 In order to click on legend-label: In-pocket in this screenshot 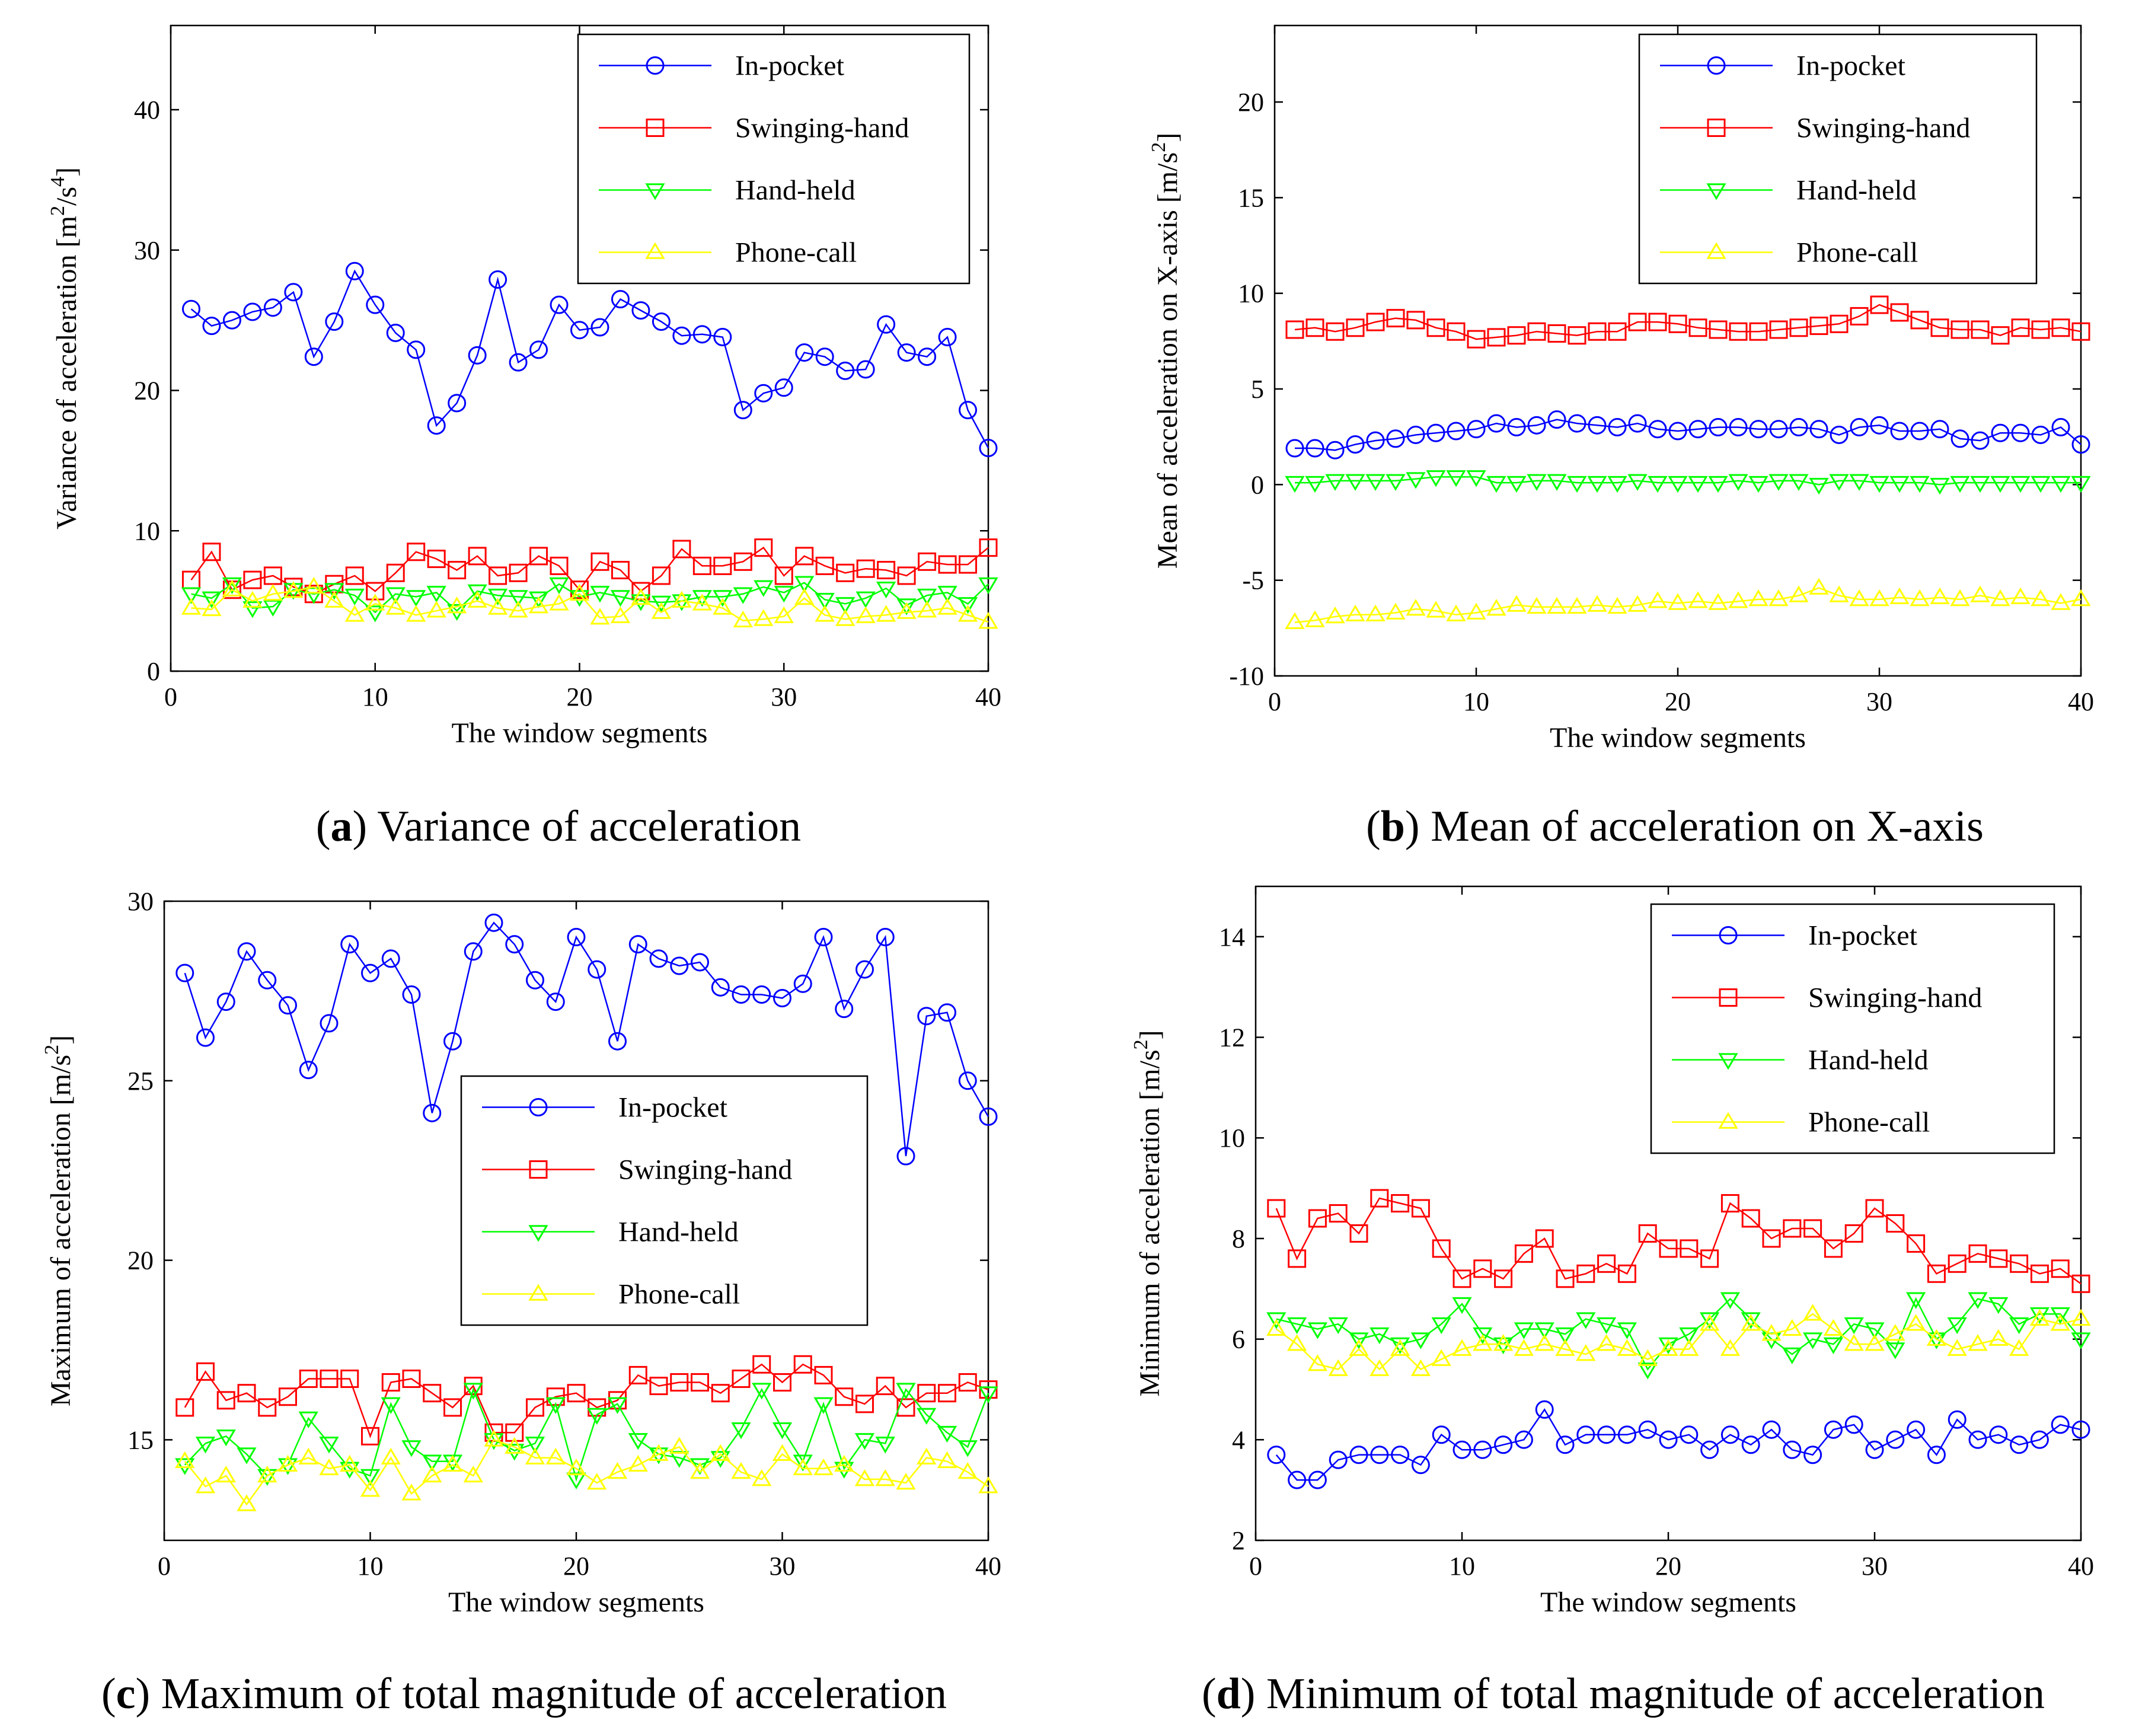, I will do `click(790, 66)`.